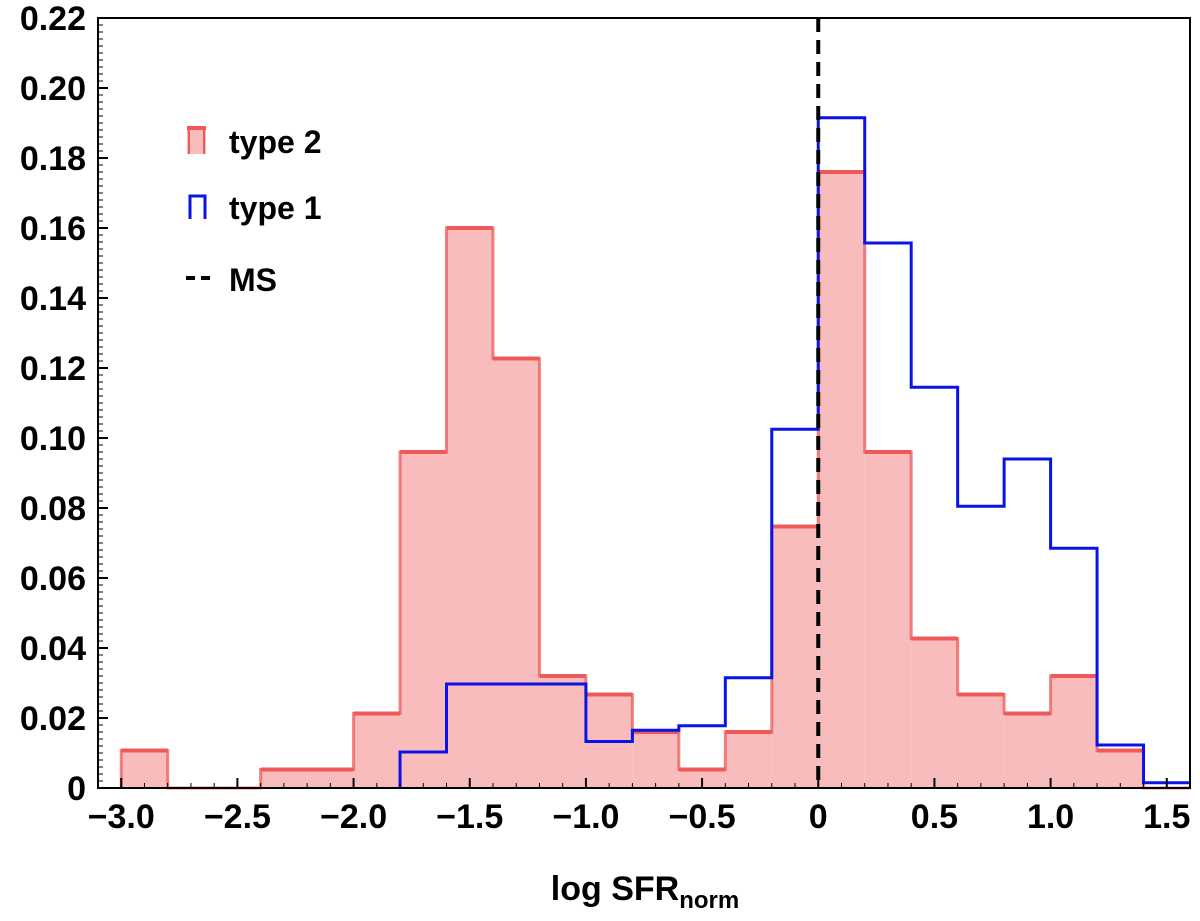 The image size is (1200, 921). I want to click on x-tick-label: −1.0, so click(585, 817).